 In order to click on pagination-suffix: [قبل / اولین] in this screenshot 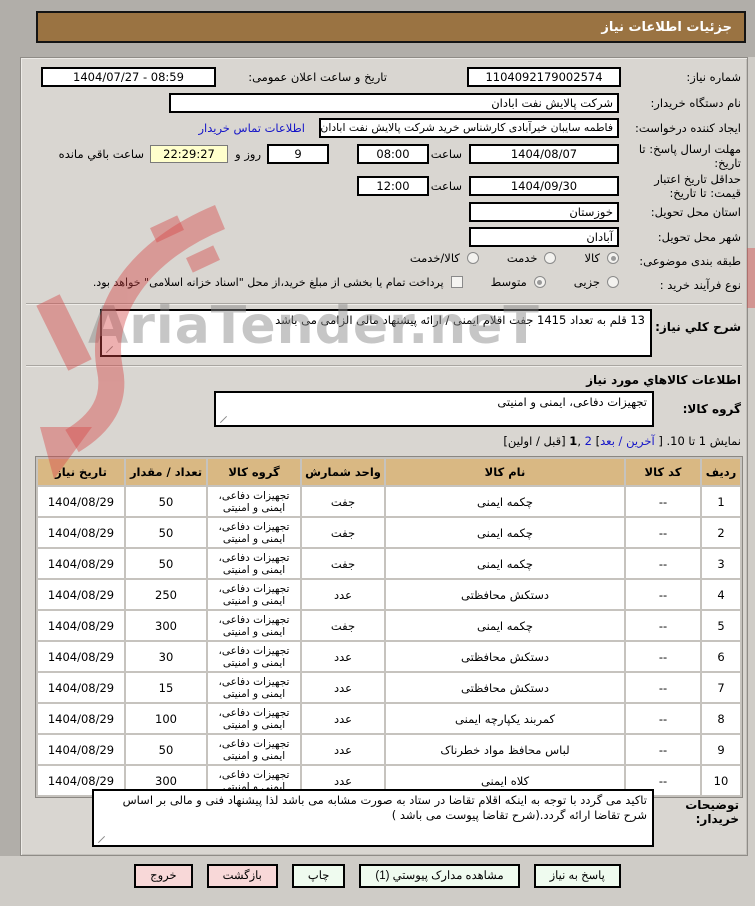, I will do `click(536, 441)`.